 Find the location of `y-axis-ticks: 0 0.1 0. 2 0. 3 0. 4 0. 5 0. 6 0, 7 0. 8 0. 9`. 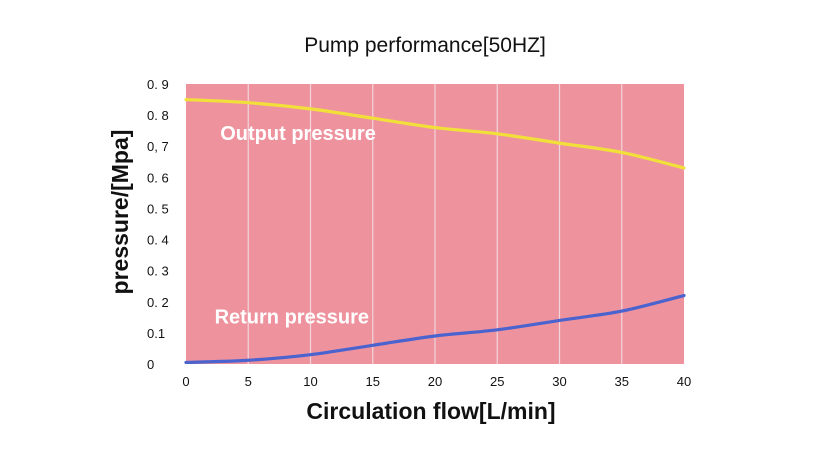

y-axis-ticks: 0 0.1 0. 2 0. 3 0. 4 0. 5 0. 6 0, 7 0. 8 0. 9 is located at coordinates (158, 224).